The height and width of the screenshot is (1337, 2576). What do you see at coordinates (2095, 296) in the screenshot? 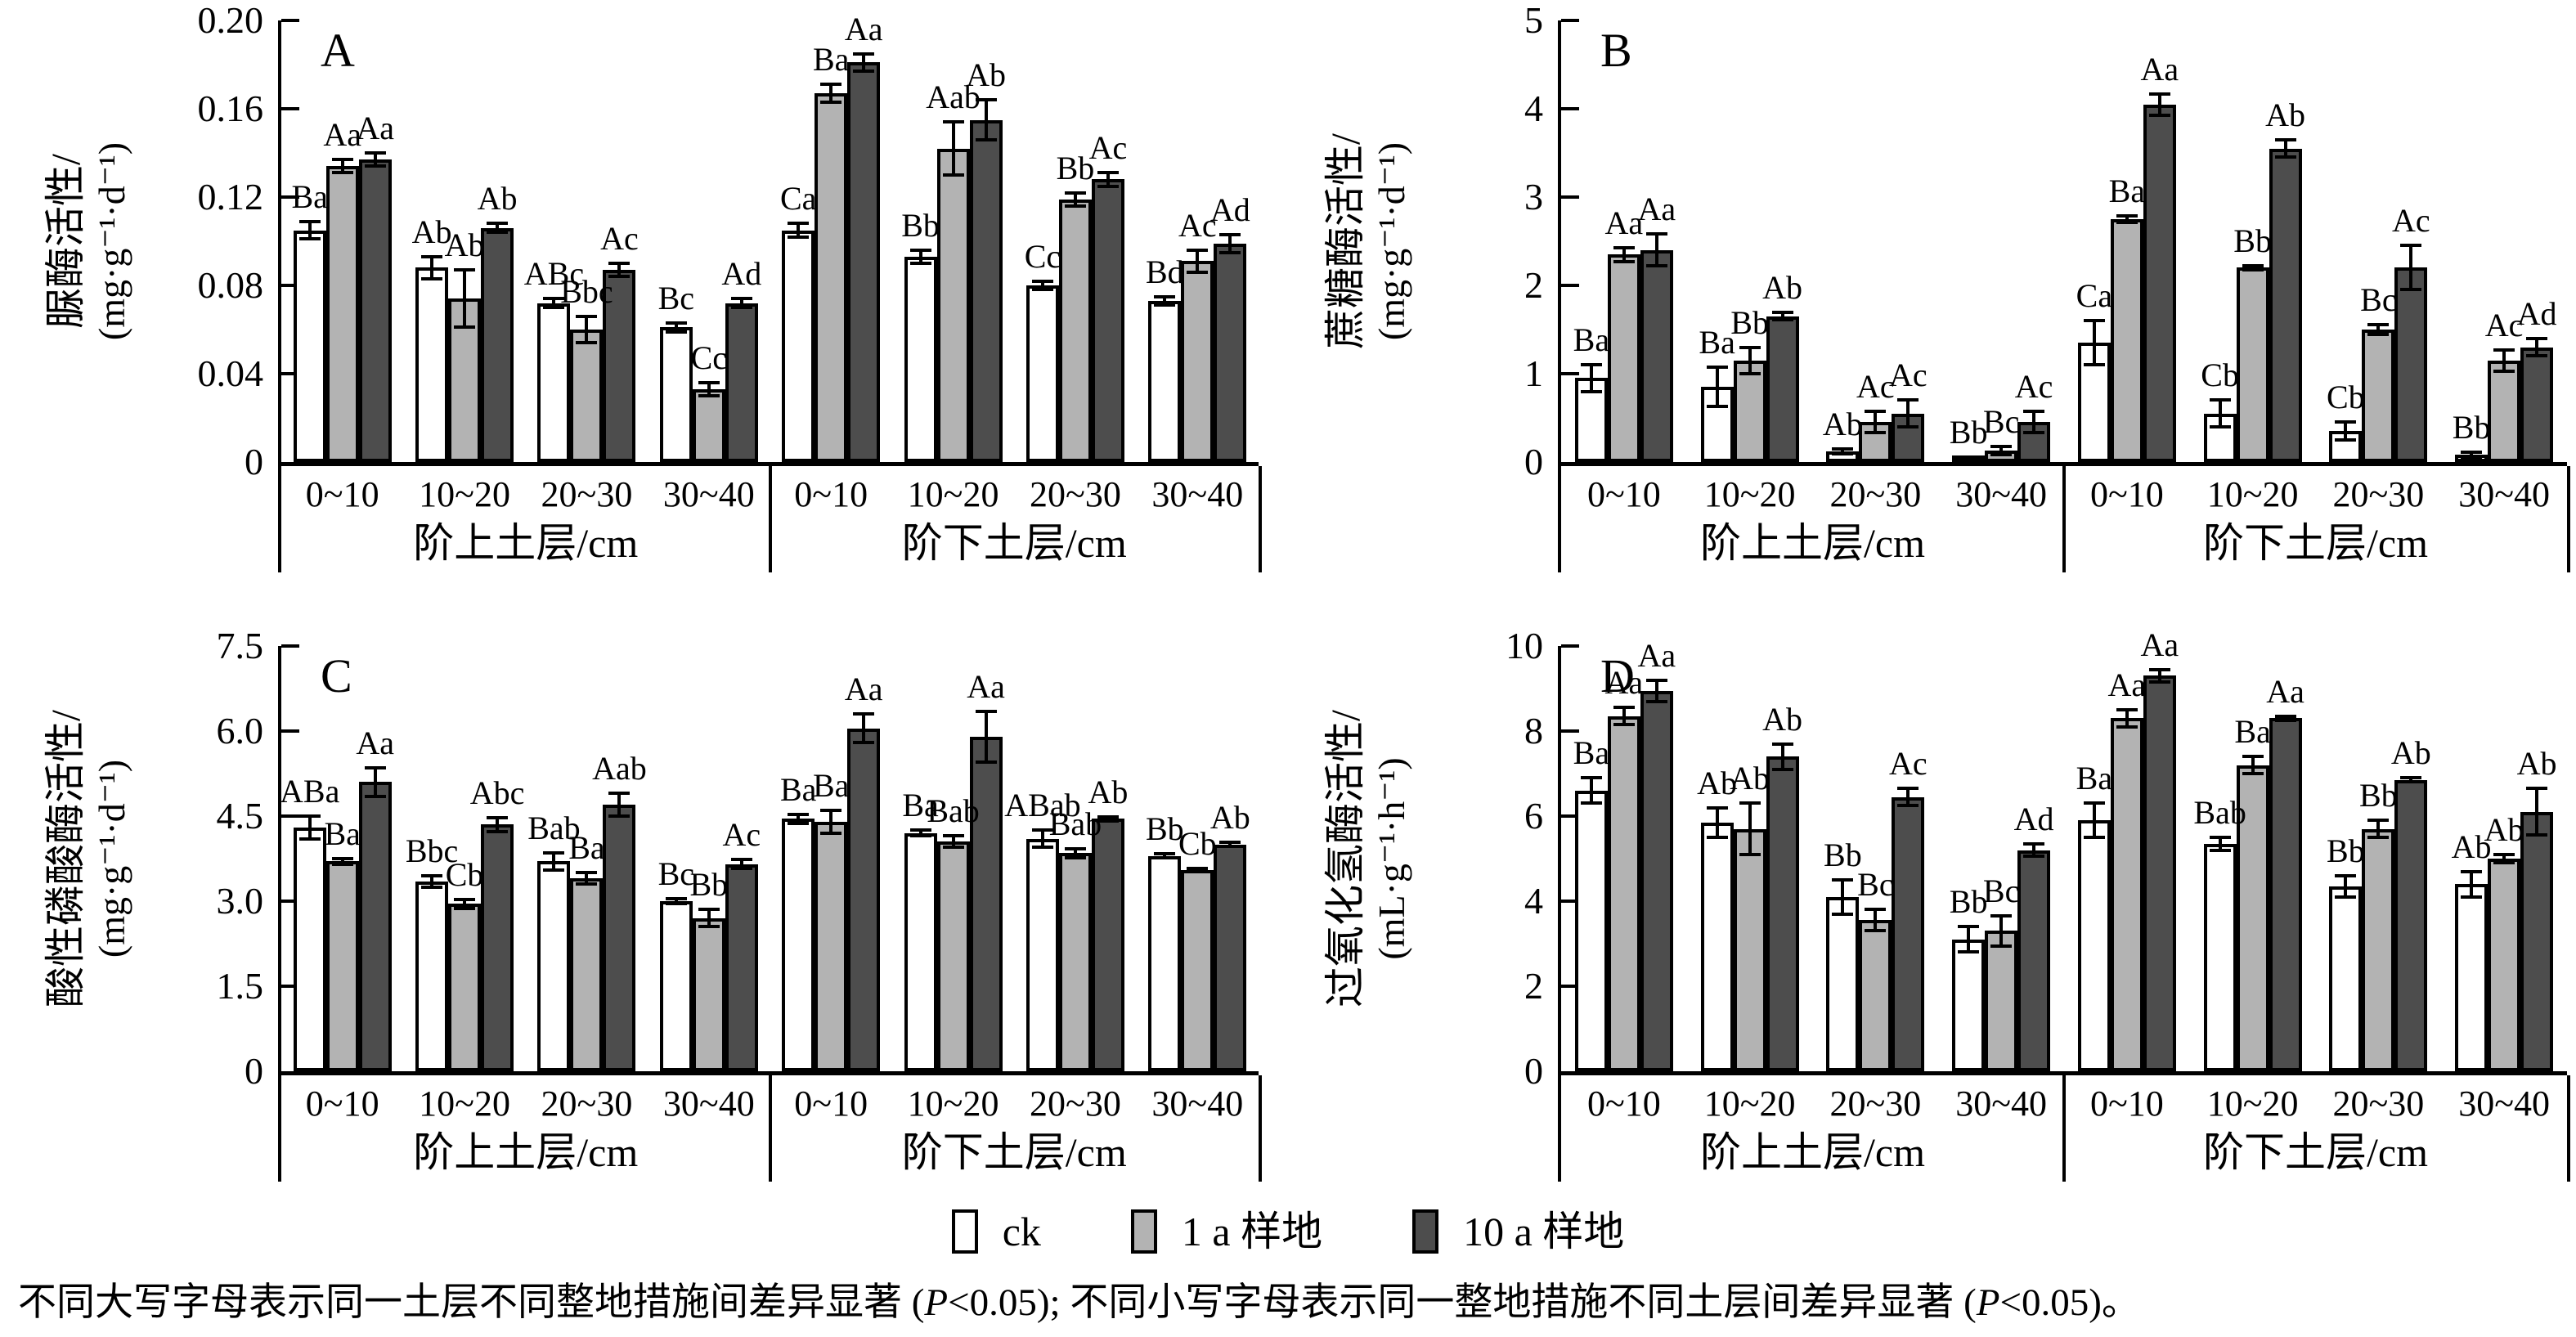
I see `significance-letter: Ca` at bounding box center [2095, 296].